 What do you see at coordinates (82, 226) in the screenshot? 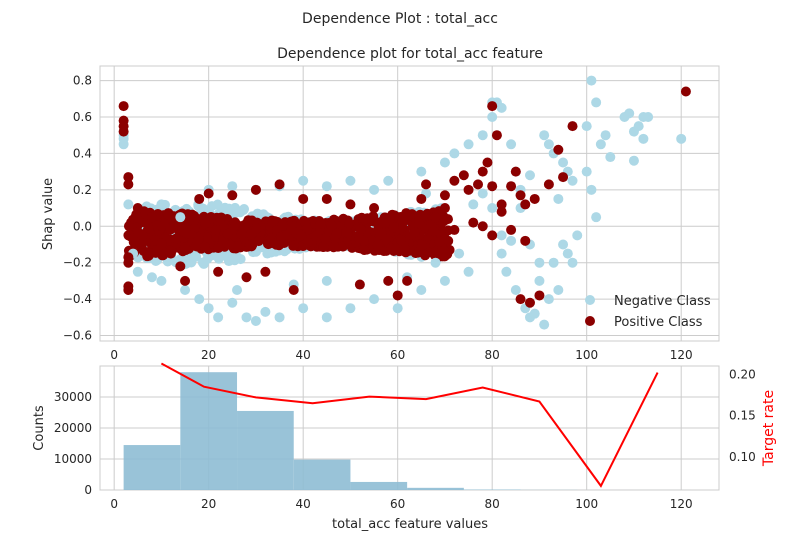
I see `scatter-y-tick-label: 0.0` at bounding box center [82, 226].